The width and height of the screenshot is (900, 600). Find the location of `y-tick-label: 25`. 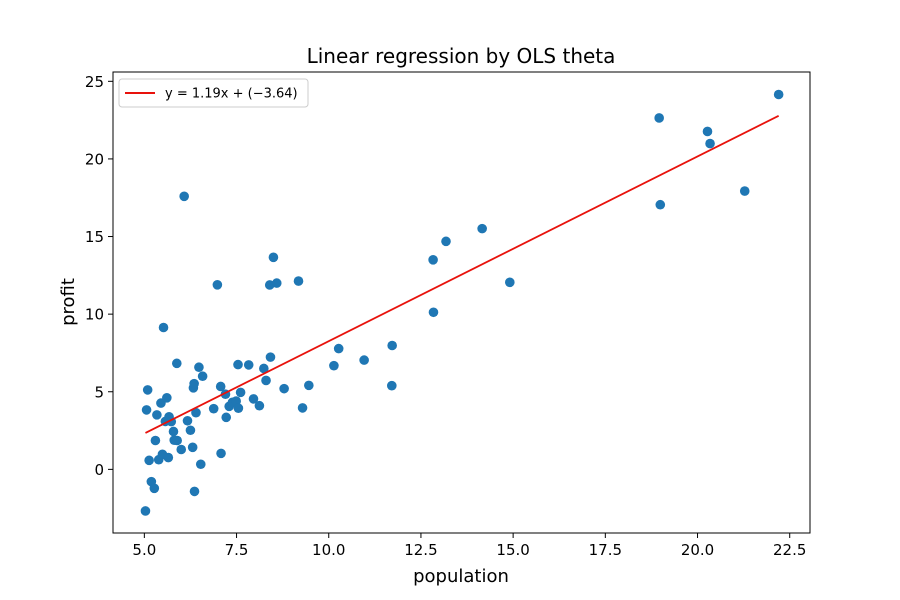

y-tick-label: 25 is located at coordinates (94, 82).